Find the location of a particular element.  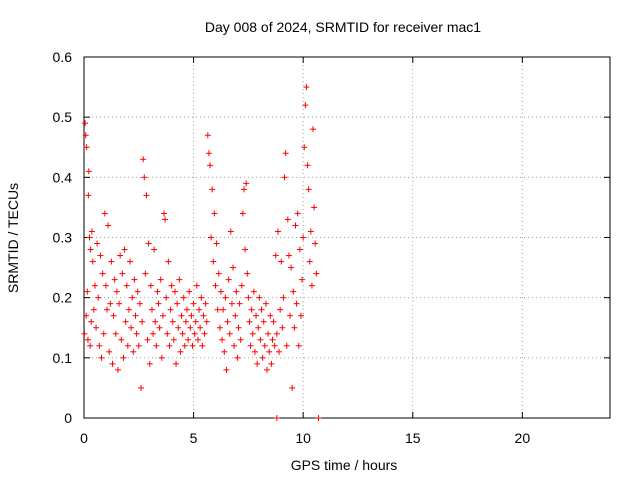

x-tick-label: 10 is located at coordinates (303, 438).